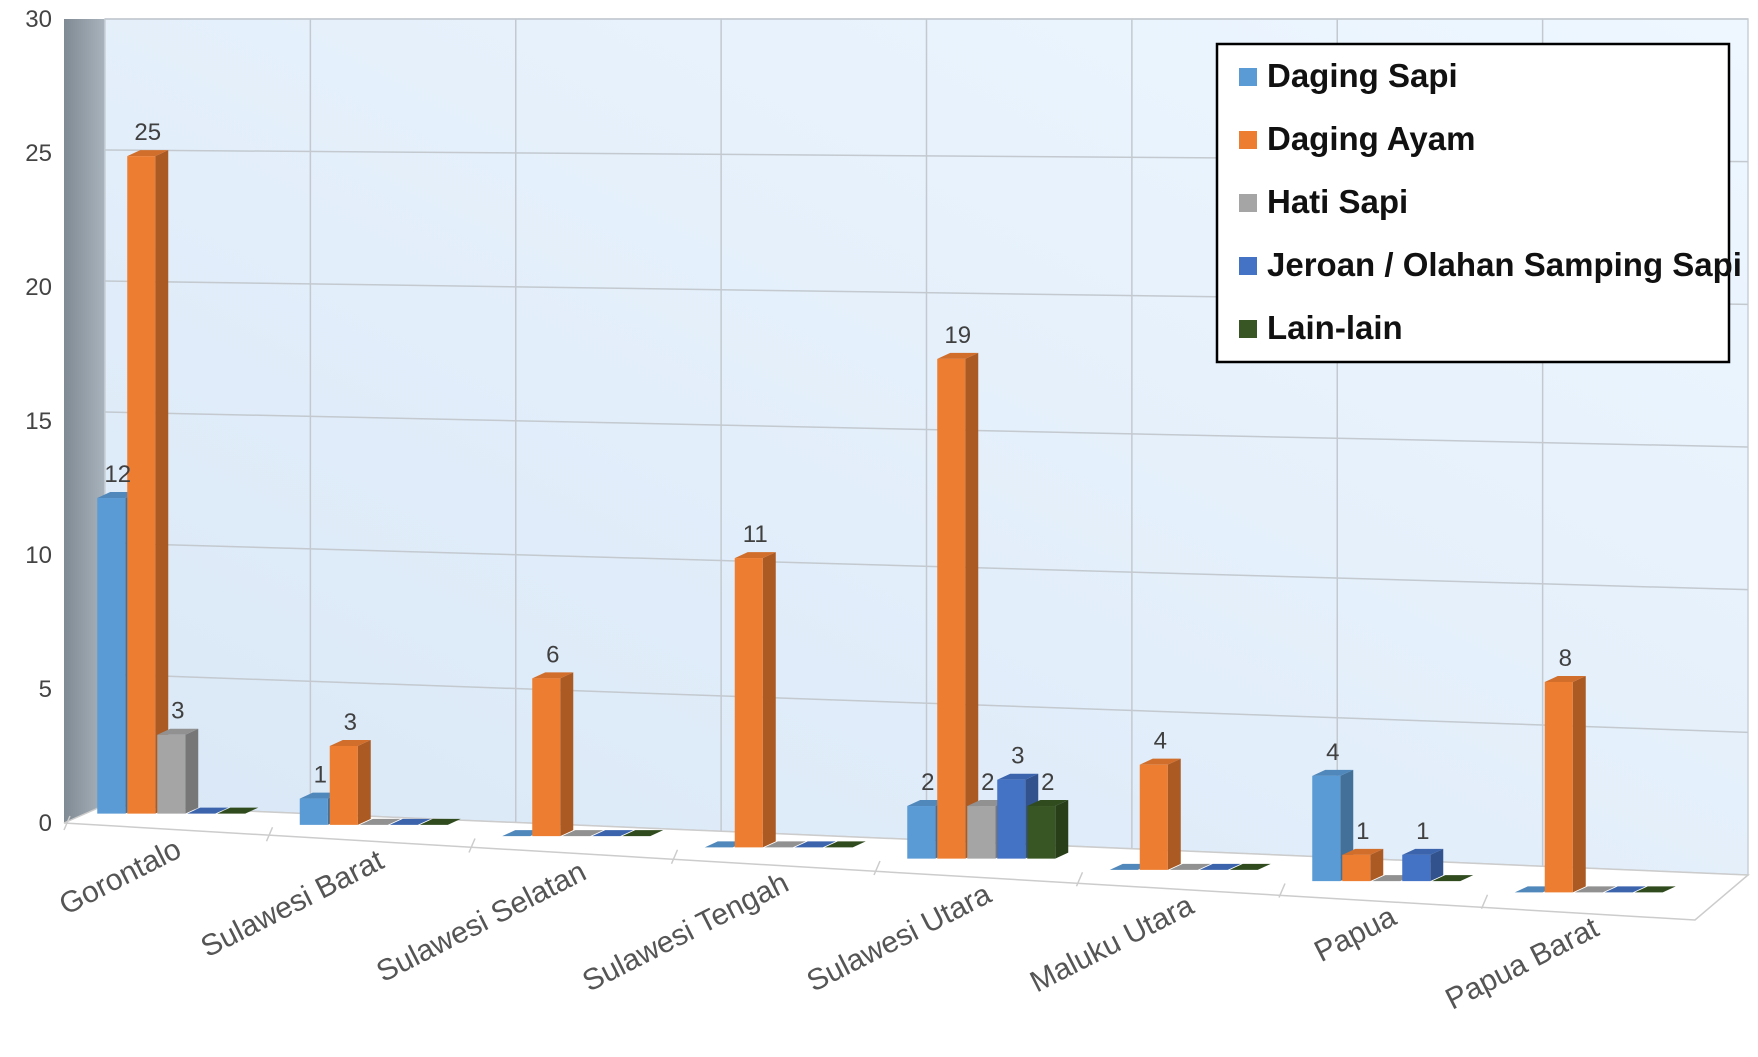 The image size is (1758, 1057). I want to click on data-label: 11, so click(755, 534).